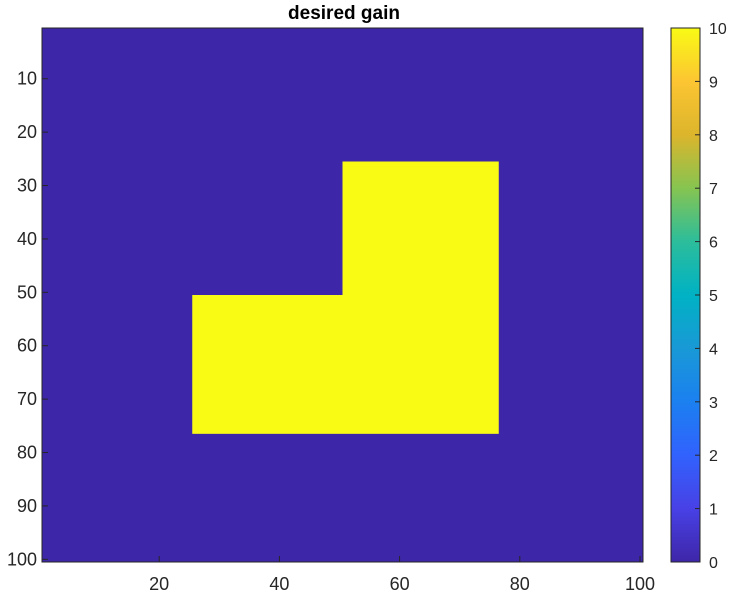 This screenshot has width=733, height=595. What do you see at coordinates (27, 506) in the screenshot?
I see `y-tick-label: 90` at bounding box center [27, 506].